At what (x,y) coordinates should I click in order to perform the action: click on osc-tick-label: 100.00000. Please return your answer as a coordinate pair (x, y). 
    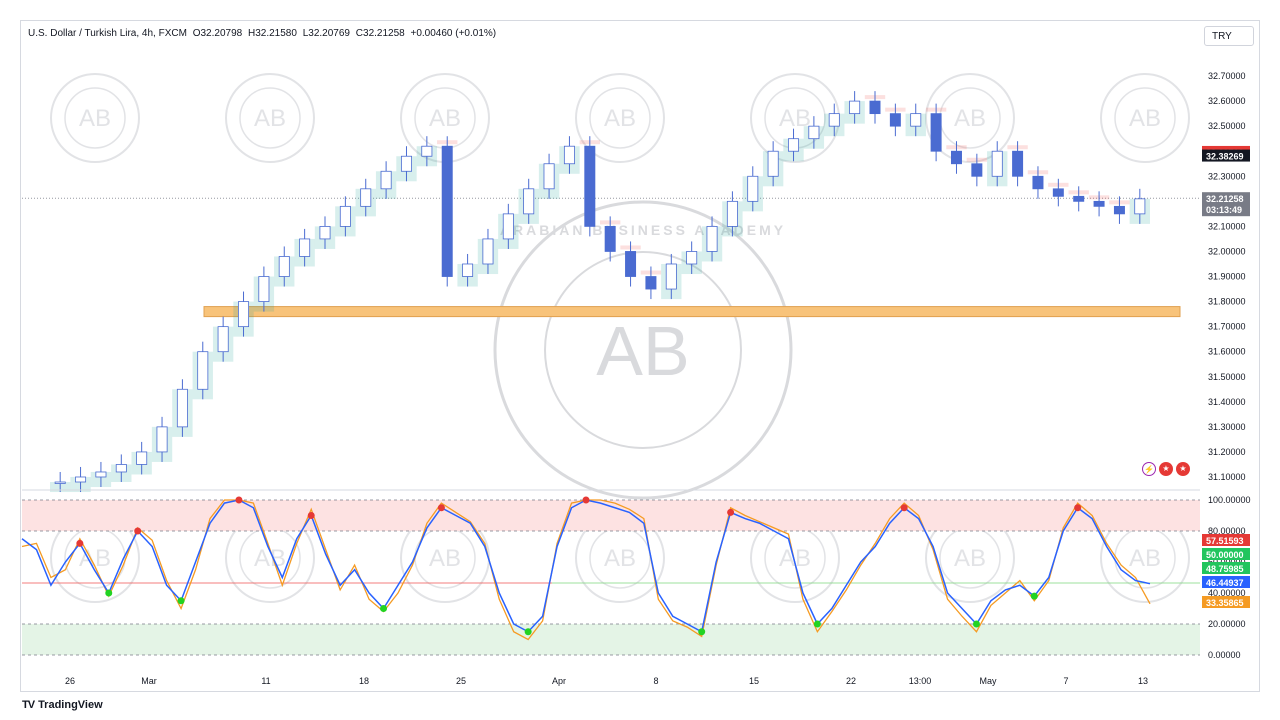
    Looking at the image, I should click on (1229, 500).